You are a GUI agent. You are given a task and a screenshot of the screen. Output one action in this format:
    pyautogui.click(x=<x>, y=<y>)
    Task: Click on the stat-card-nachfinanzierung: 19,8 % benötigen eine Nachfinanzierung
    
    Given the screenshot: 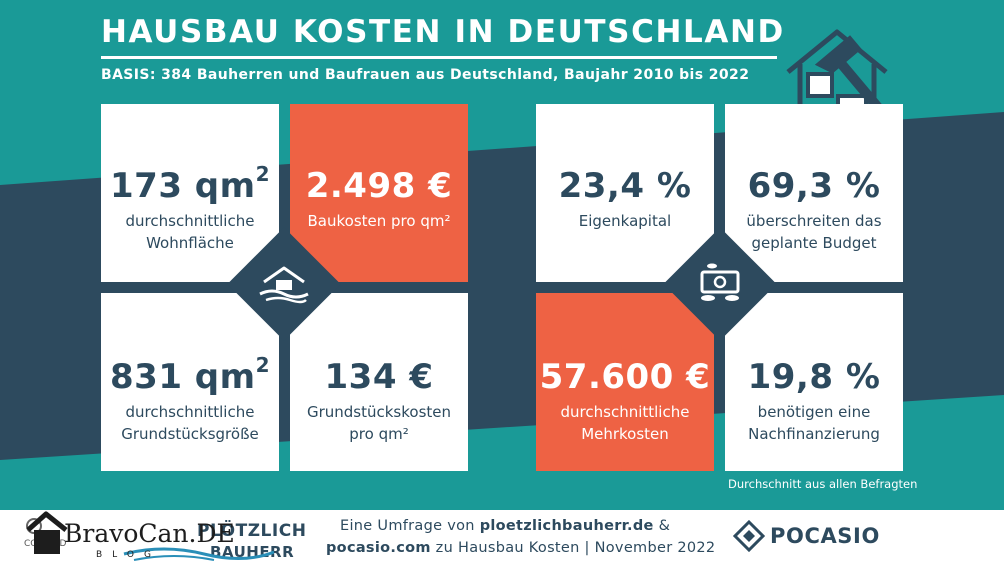 What is the action you would take?
    pyautogui.click(x=814, y=382)
    